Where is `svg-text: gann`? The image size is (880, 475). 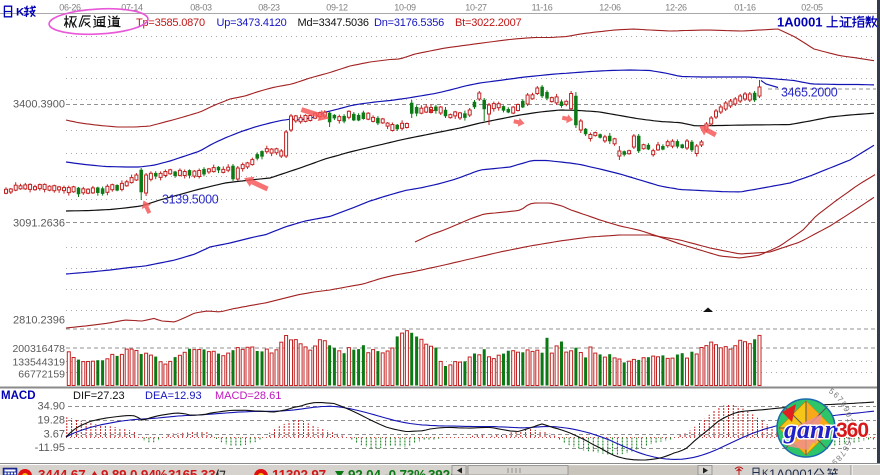
svg-text: gann is located at coordinates (811, 429).